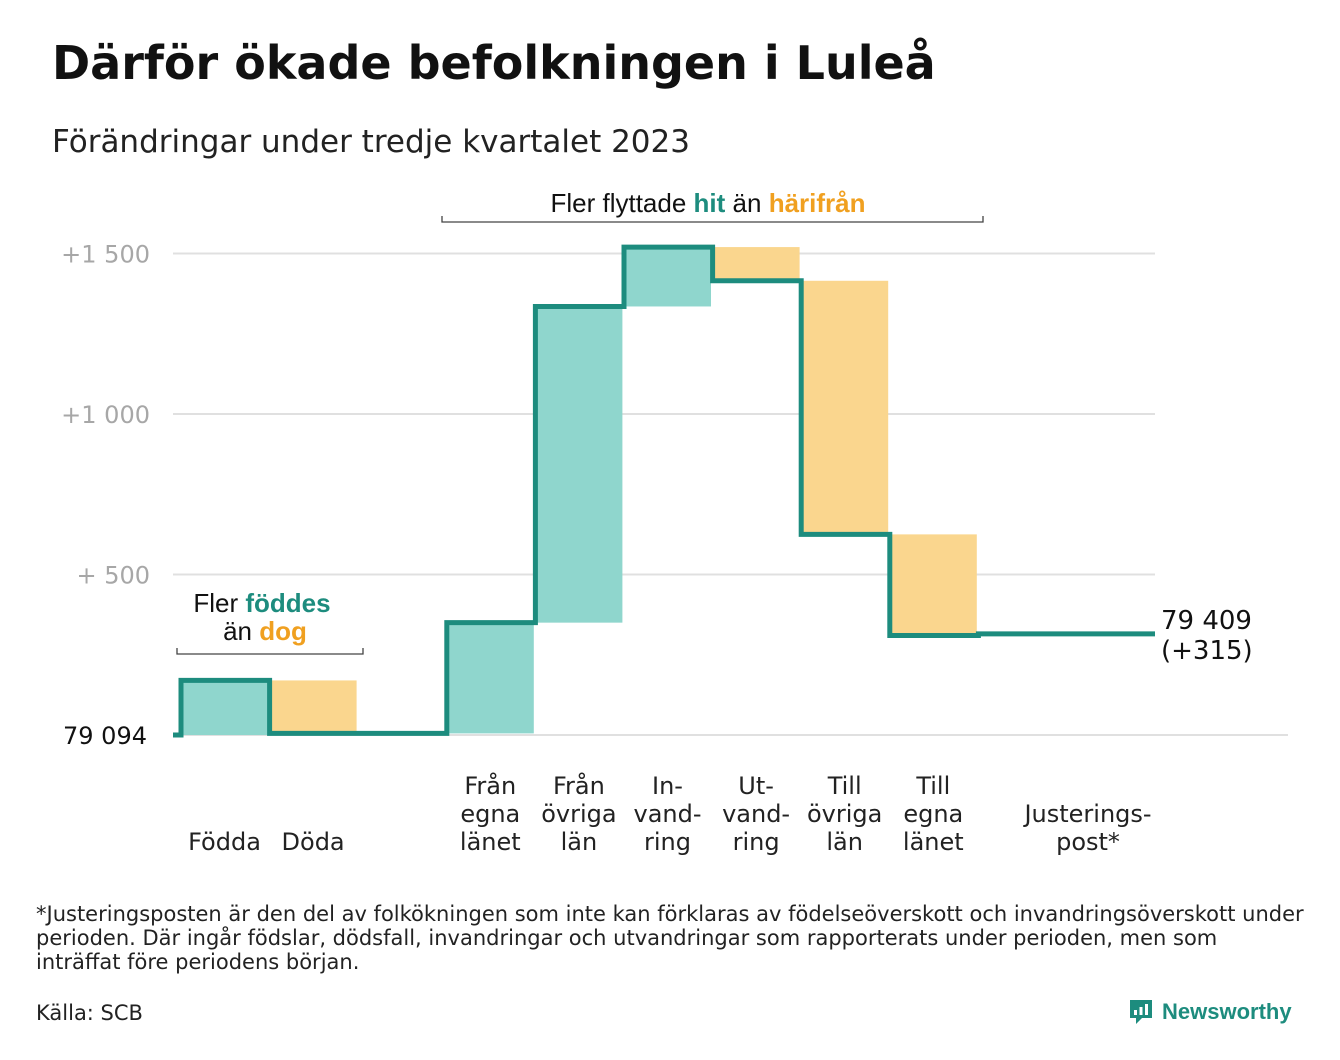 This screenshot has width=1340, height=1060. I want to click on y-tick-label: + 500, so click(113, 576).